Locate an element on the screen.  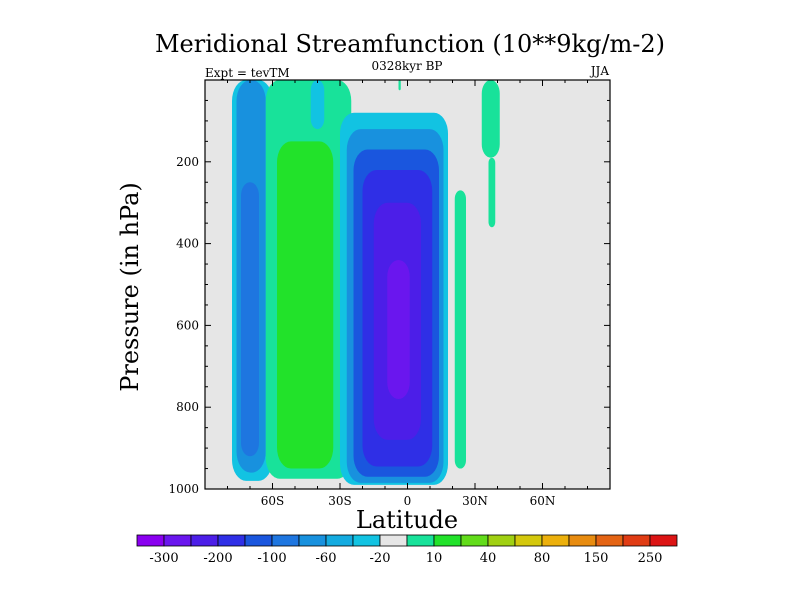
x-tick-label: 60S is located at coordinates (273, 501).